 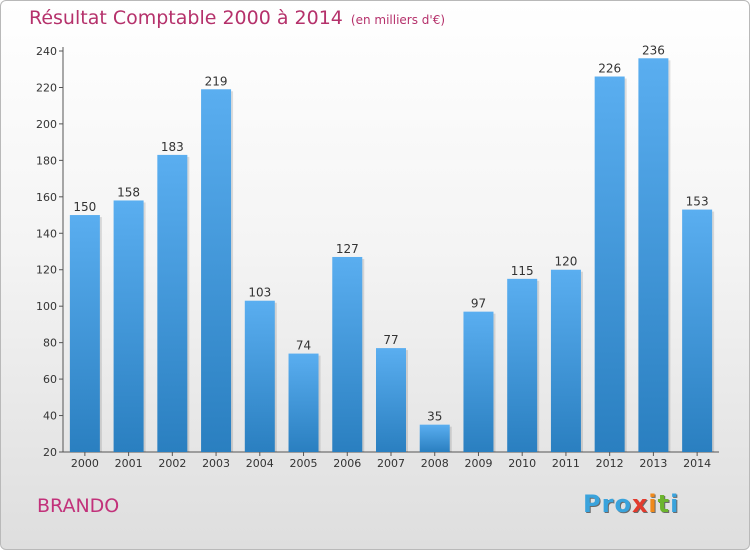 What do you see at coordinates (566, 463) in the screenshot?
I see `x-tick-label: 2011` at bounding box center [566, 463].